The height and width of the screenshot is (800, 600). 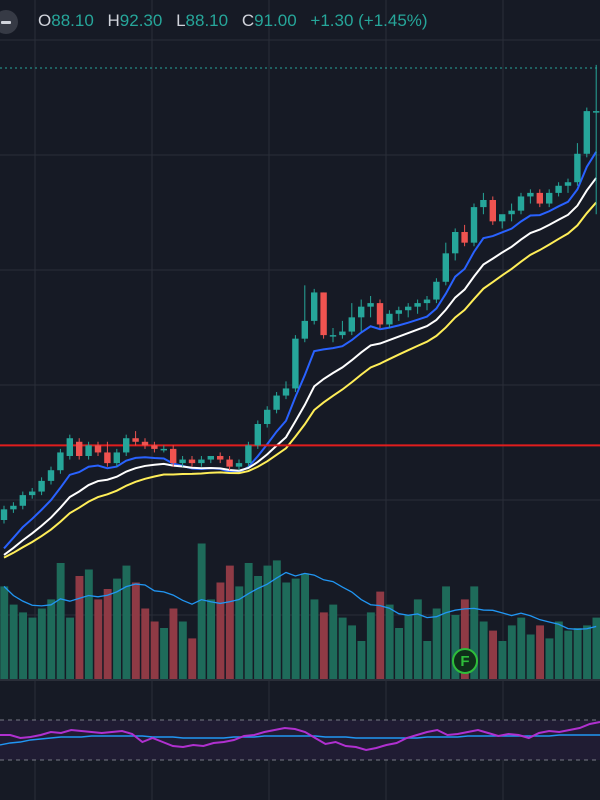 I want to click on event-flag-badge: F, so click(x=465, y=661).